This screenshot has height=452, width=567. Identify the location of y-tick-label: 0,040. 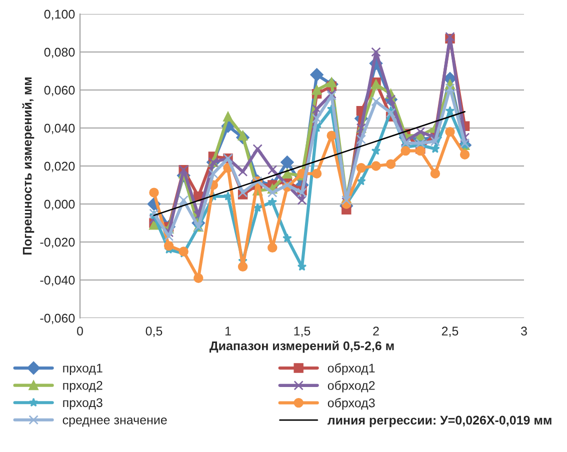
(59, 129).